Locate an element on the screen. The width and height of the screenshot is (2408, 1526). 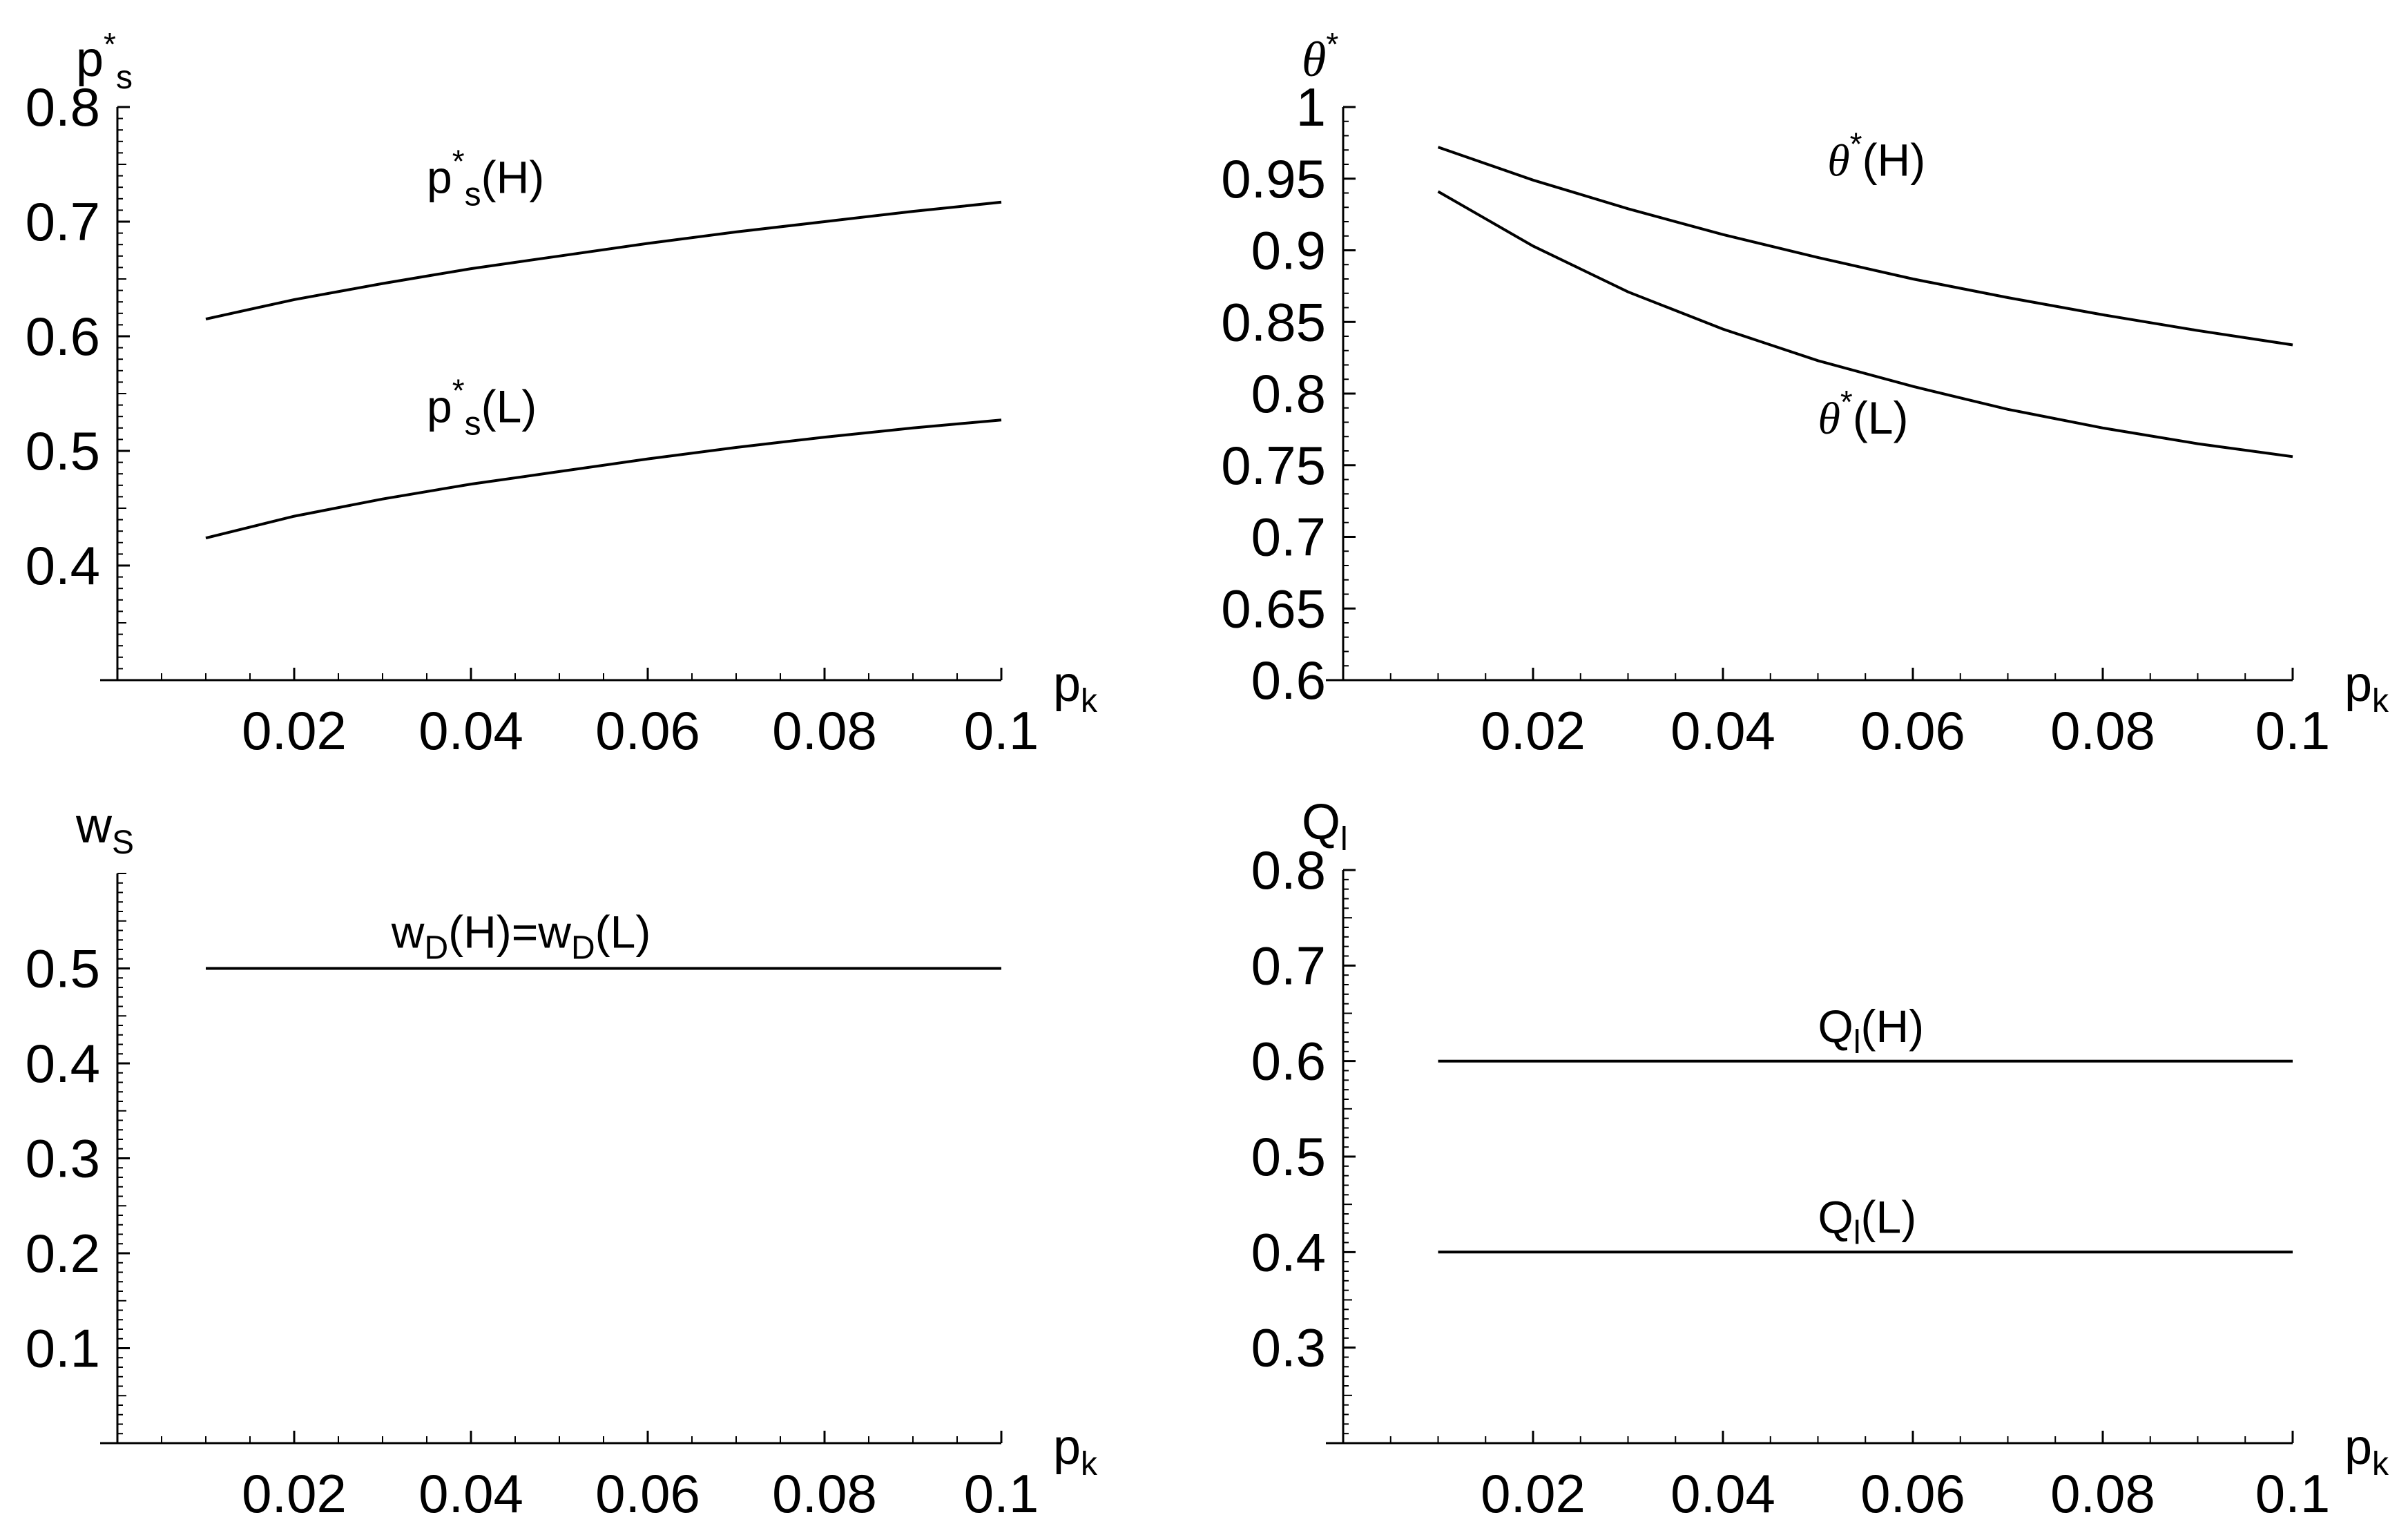
series-label-0: Ql(H) is located at coordinates (1871, 1031).